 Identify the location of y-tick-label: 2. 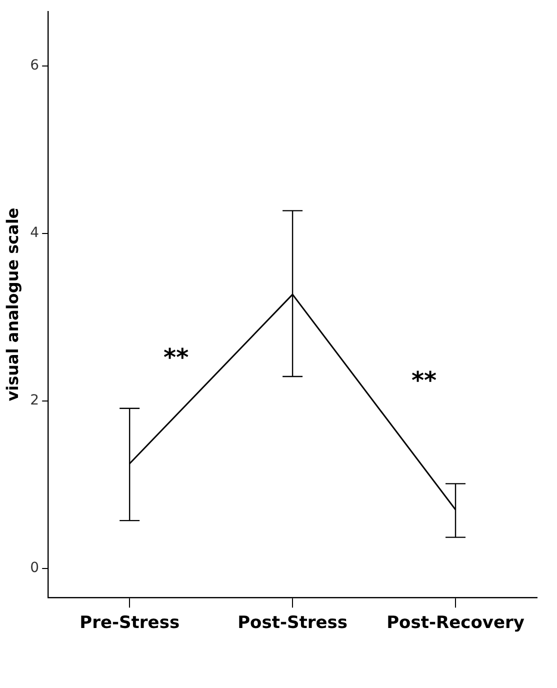
(35, 400).